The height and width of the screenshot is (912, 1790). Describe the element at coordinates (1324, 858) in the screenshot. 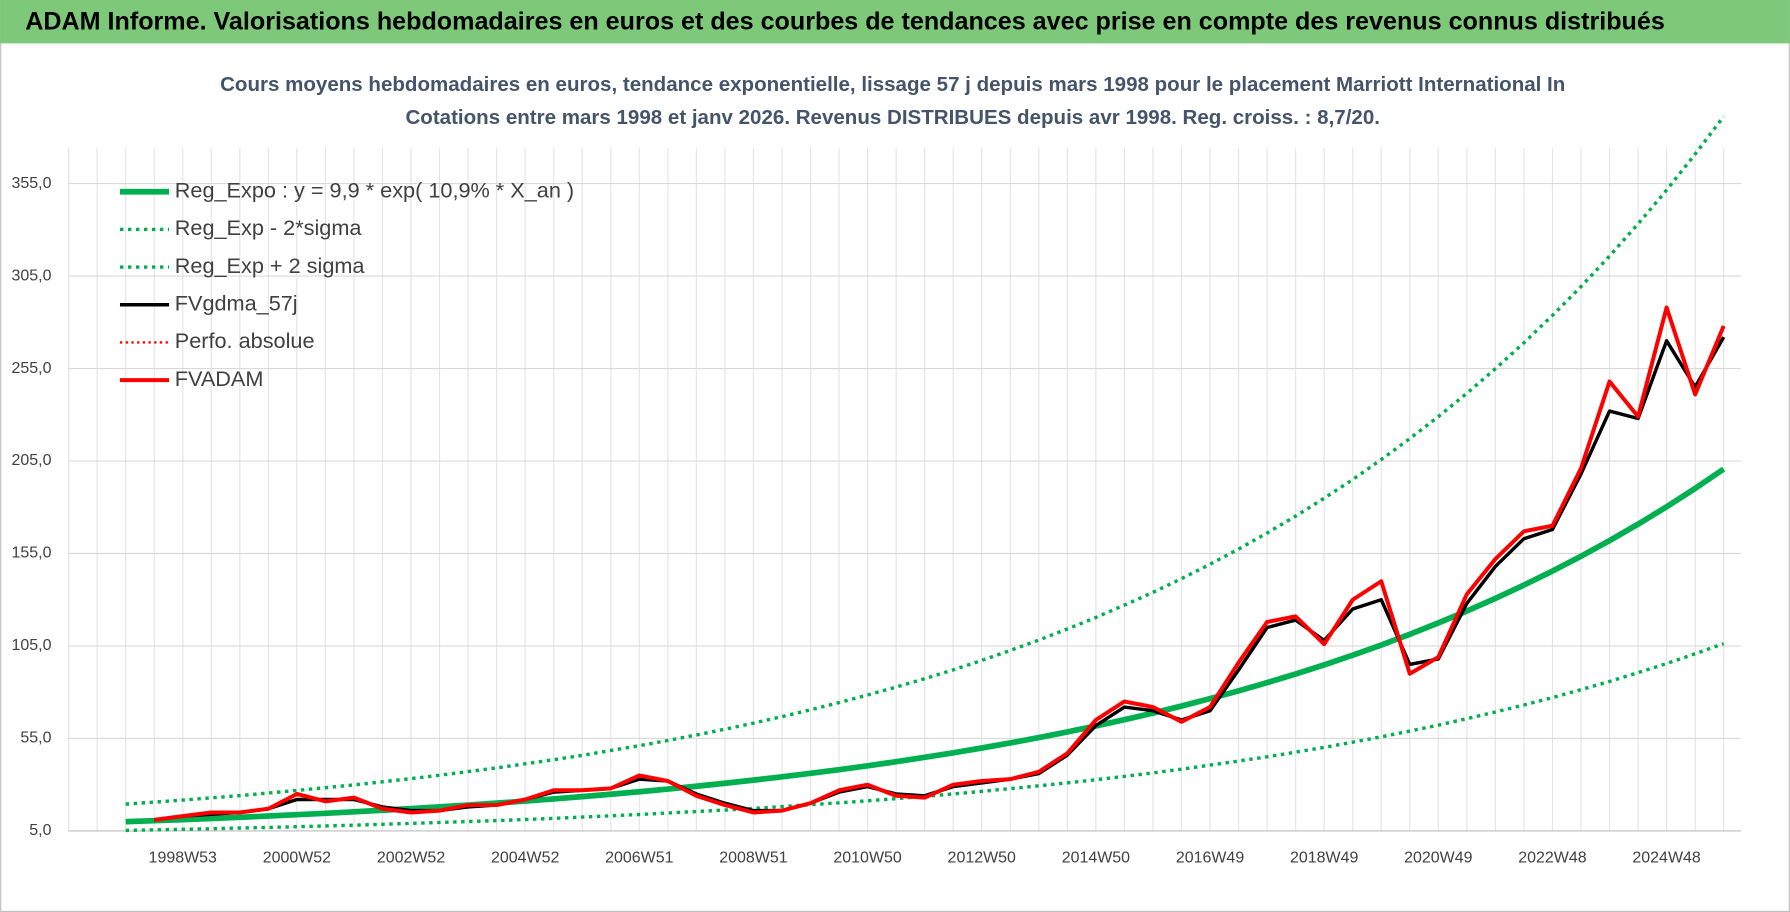

I see `x-tick-label: 2018W49` at that location.